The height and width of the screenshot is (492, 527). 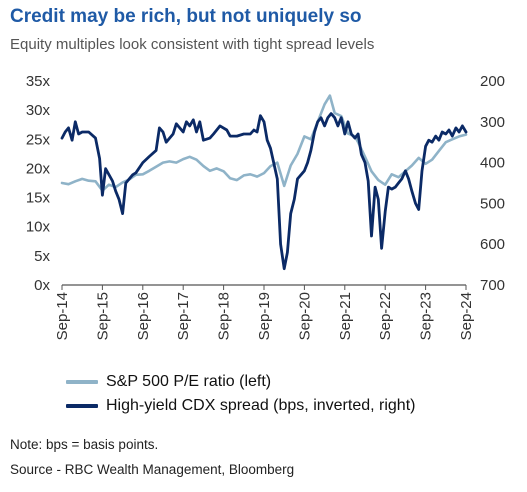 What do you see at coordinates (38, 183) in the screenshot?
I see `left-axis: 0x 5x 10x 15x 20x 25x 30x 35x` at bounding box center [38, 183].